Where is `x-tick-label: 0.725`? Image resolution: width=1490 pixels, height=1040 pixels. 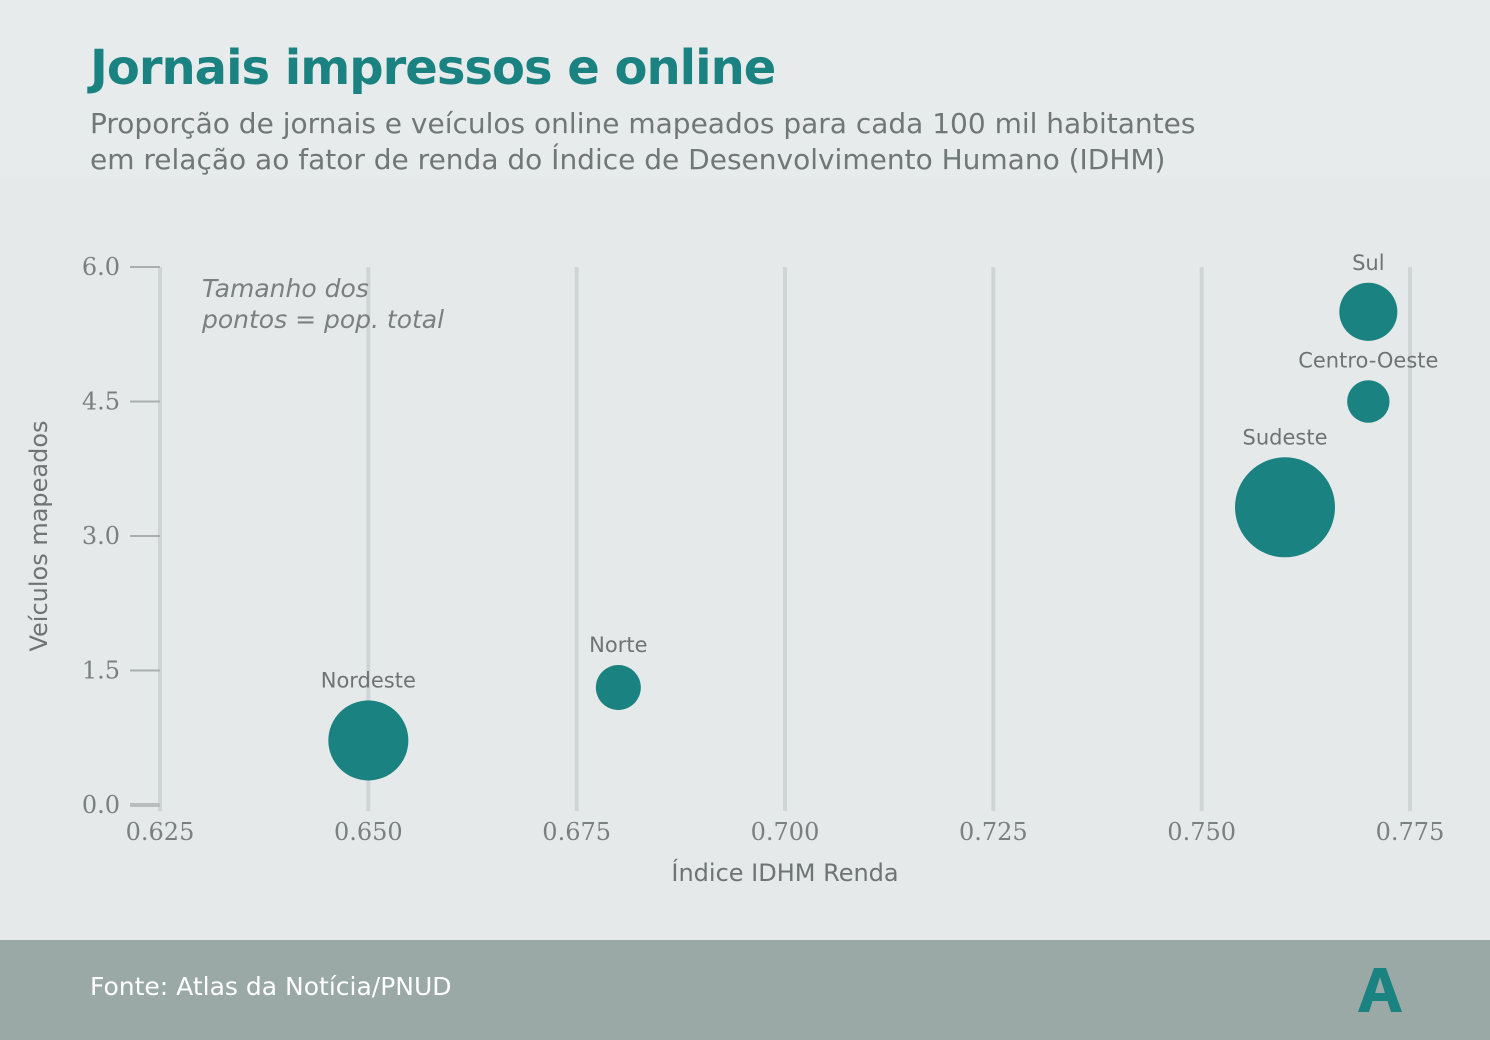
x-tick-label: 0.725 is located at coordinates (993, 832).